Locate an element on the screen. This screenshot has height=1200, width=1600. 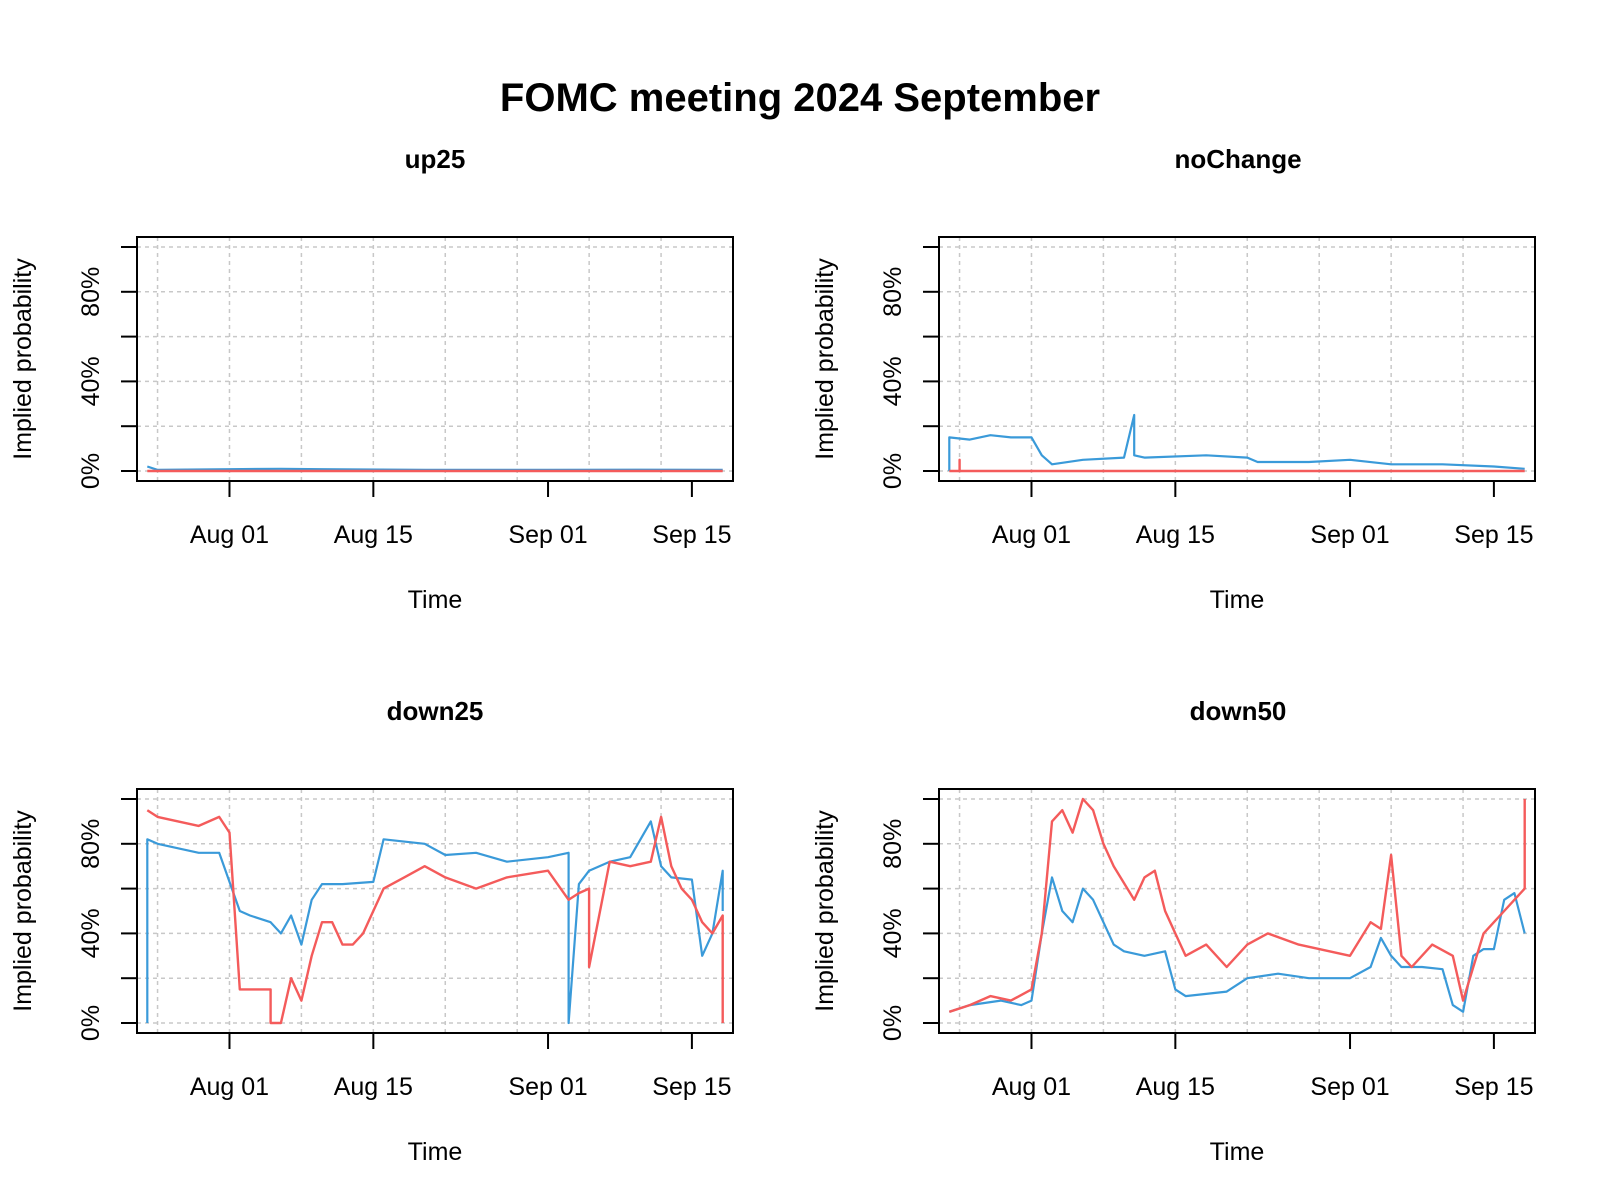
panel-title: up25 is located at coordinates (435, 159).